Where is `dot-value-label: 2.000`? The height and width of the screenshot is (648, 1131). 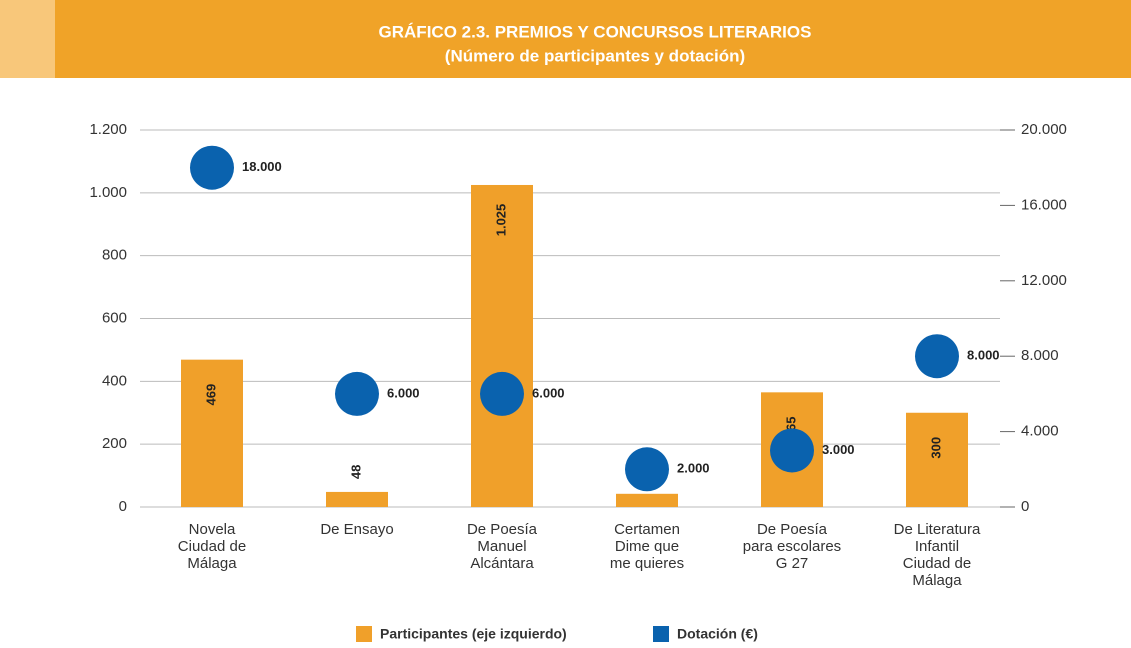 dot-value-label: 2.000 is located at coordinates (693, 468).